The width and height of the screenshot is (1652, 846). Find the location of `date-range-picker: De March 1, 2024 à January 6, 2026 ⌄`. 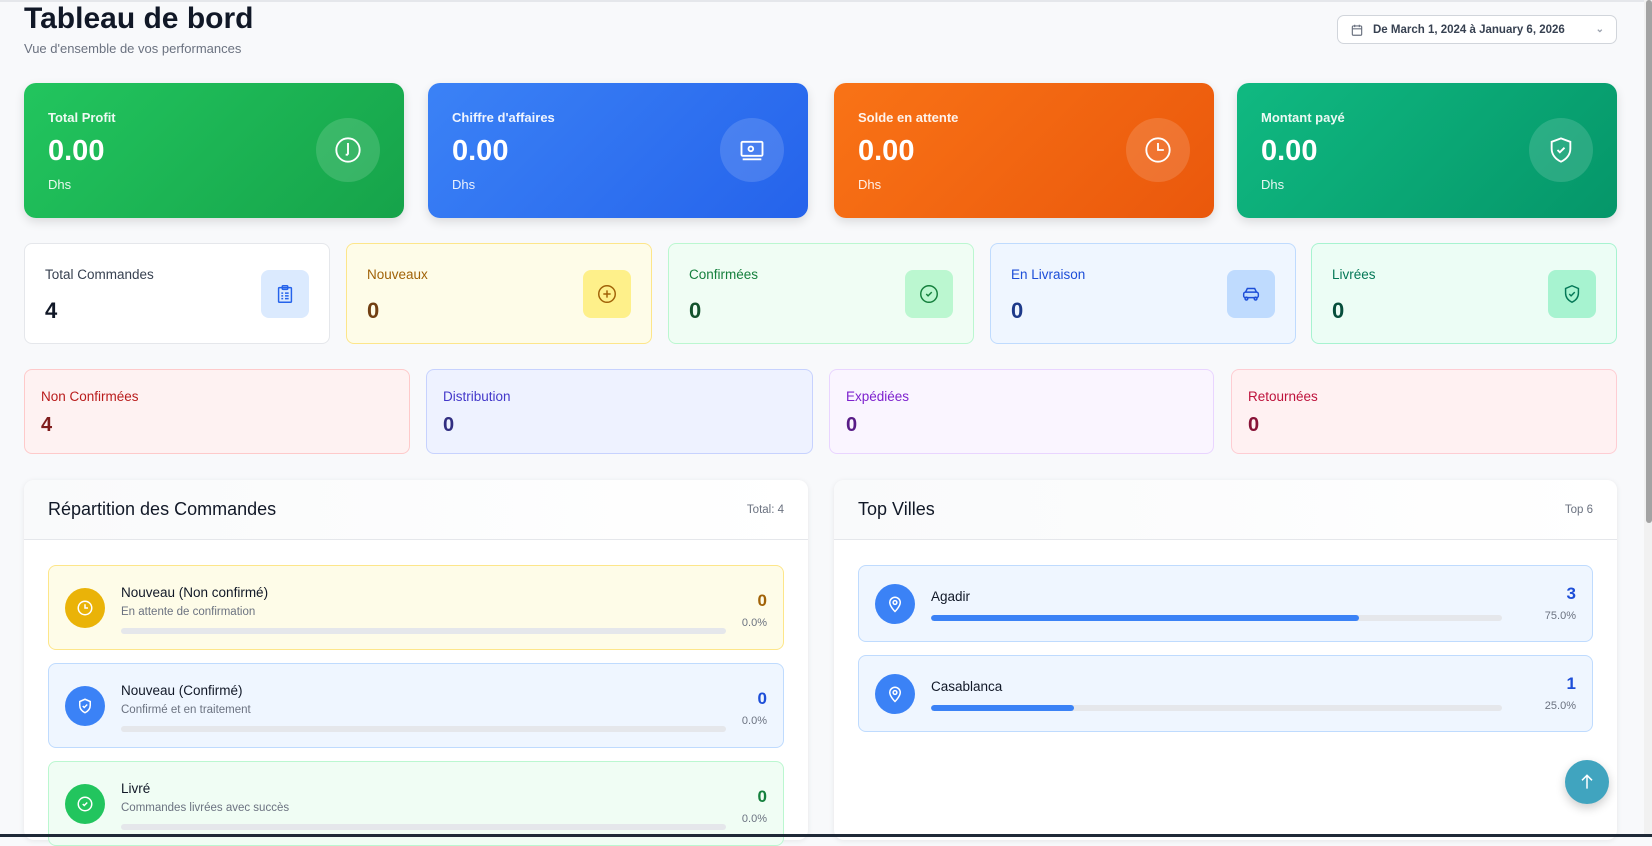

date-range-picker: De March 1, 2024 à January 6, 2026 ⌄ is located at coordinates (1477, 29).